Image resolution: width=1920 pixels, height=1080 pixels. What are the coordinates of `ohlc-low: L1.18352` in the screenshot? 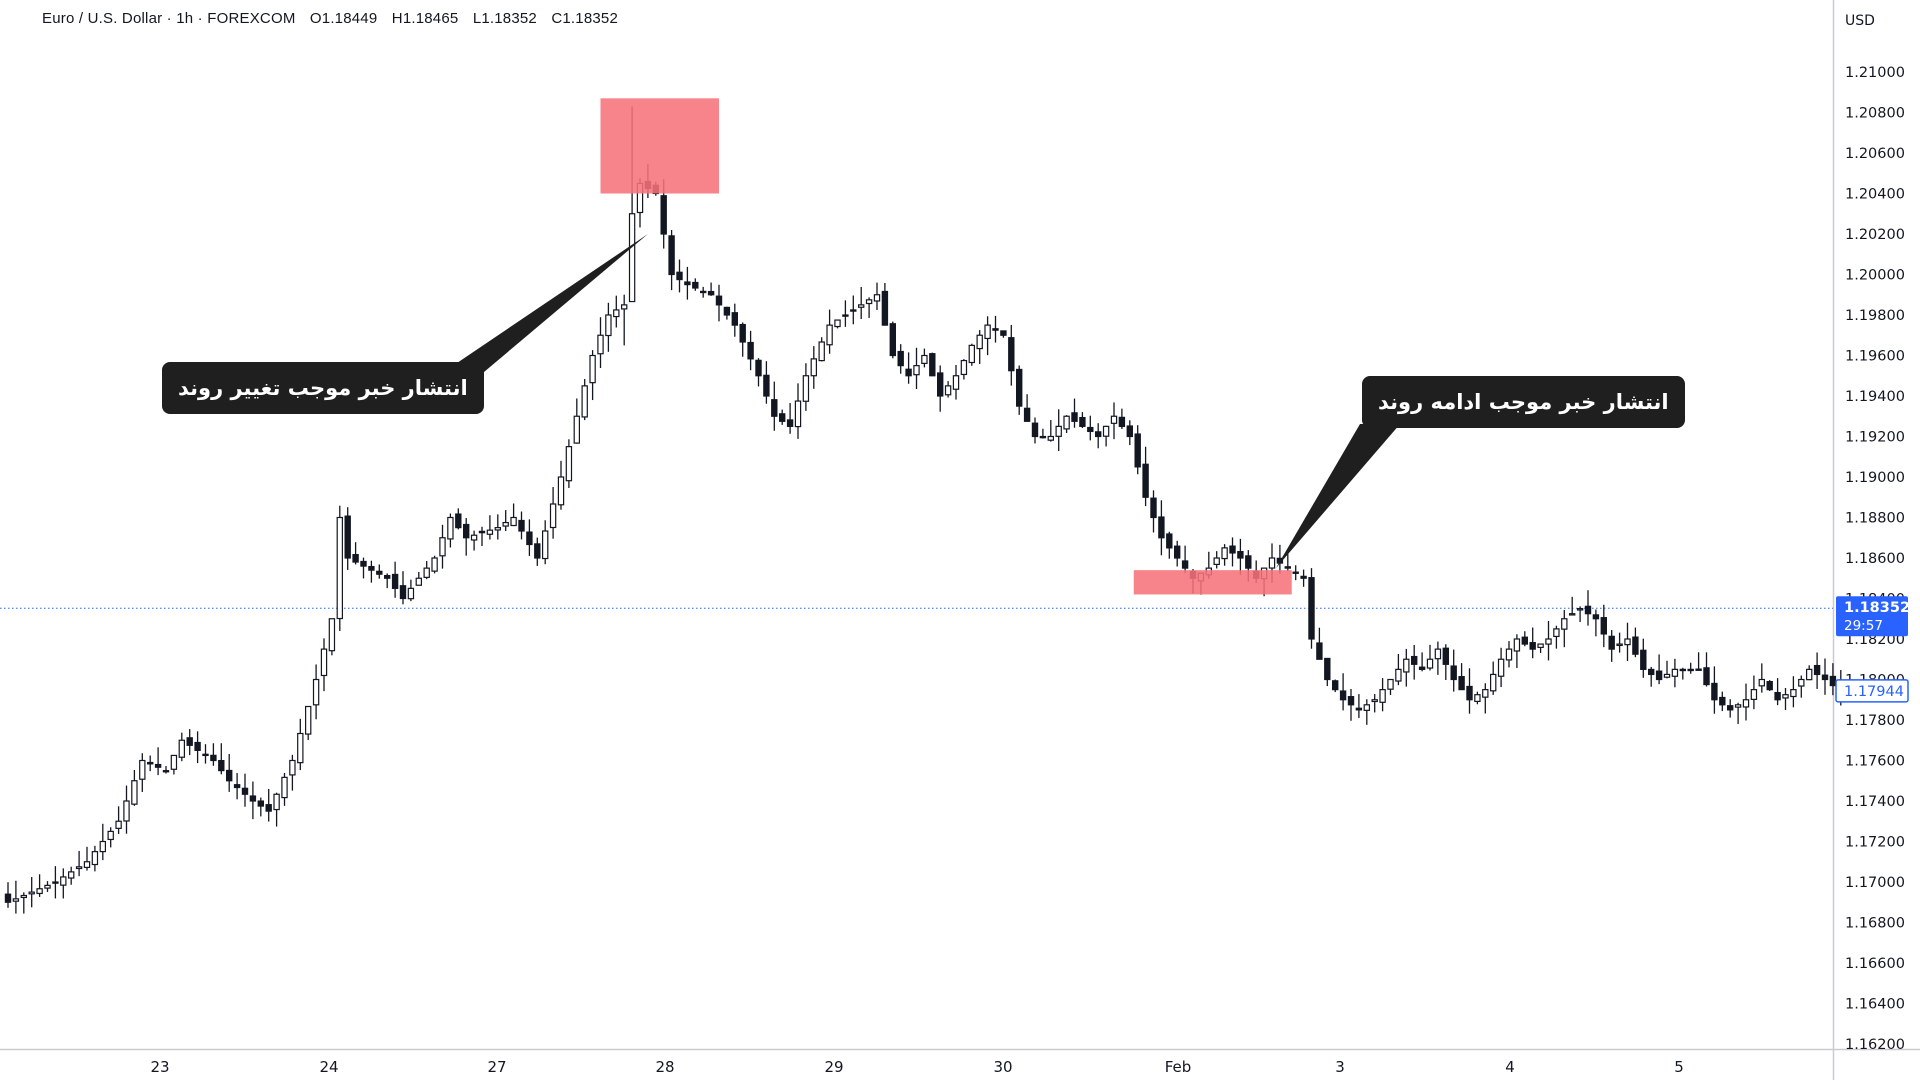 It's located at (504, 18).